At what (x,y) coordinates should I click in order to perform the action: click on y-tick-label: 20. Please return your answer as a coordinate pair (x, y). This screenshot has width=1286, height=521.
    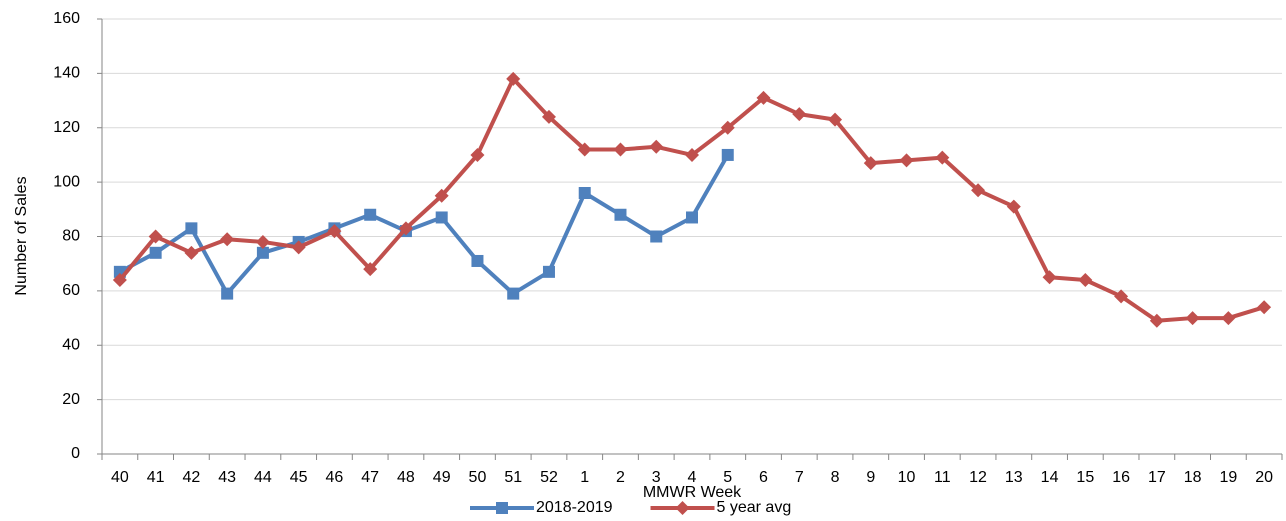
    Looking at the image, I should click on (71, 399).